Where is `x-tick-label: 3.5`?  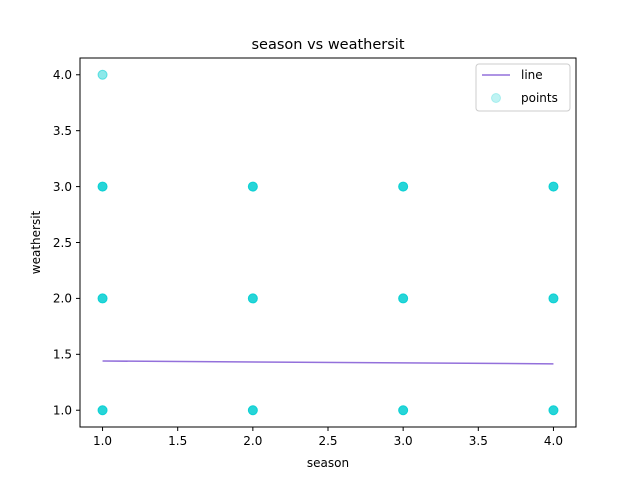 x-tick-label: 3.5 is located at coordinates (478, 441).